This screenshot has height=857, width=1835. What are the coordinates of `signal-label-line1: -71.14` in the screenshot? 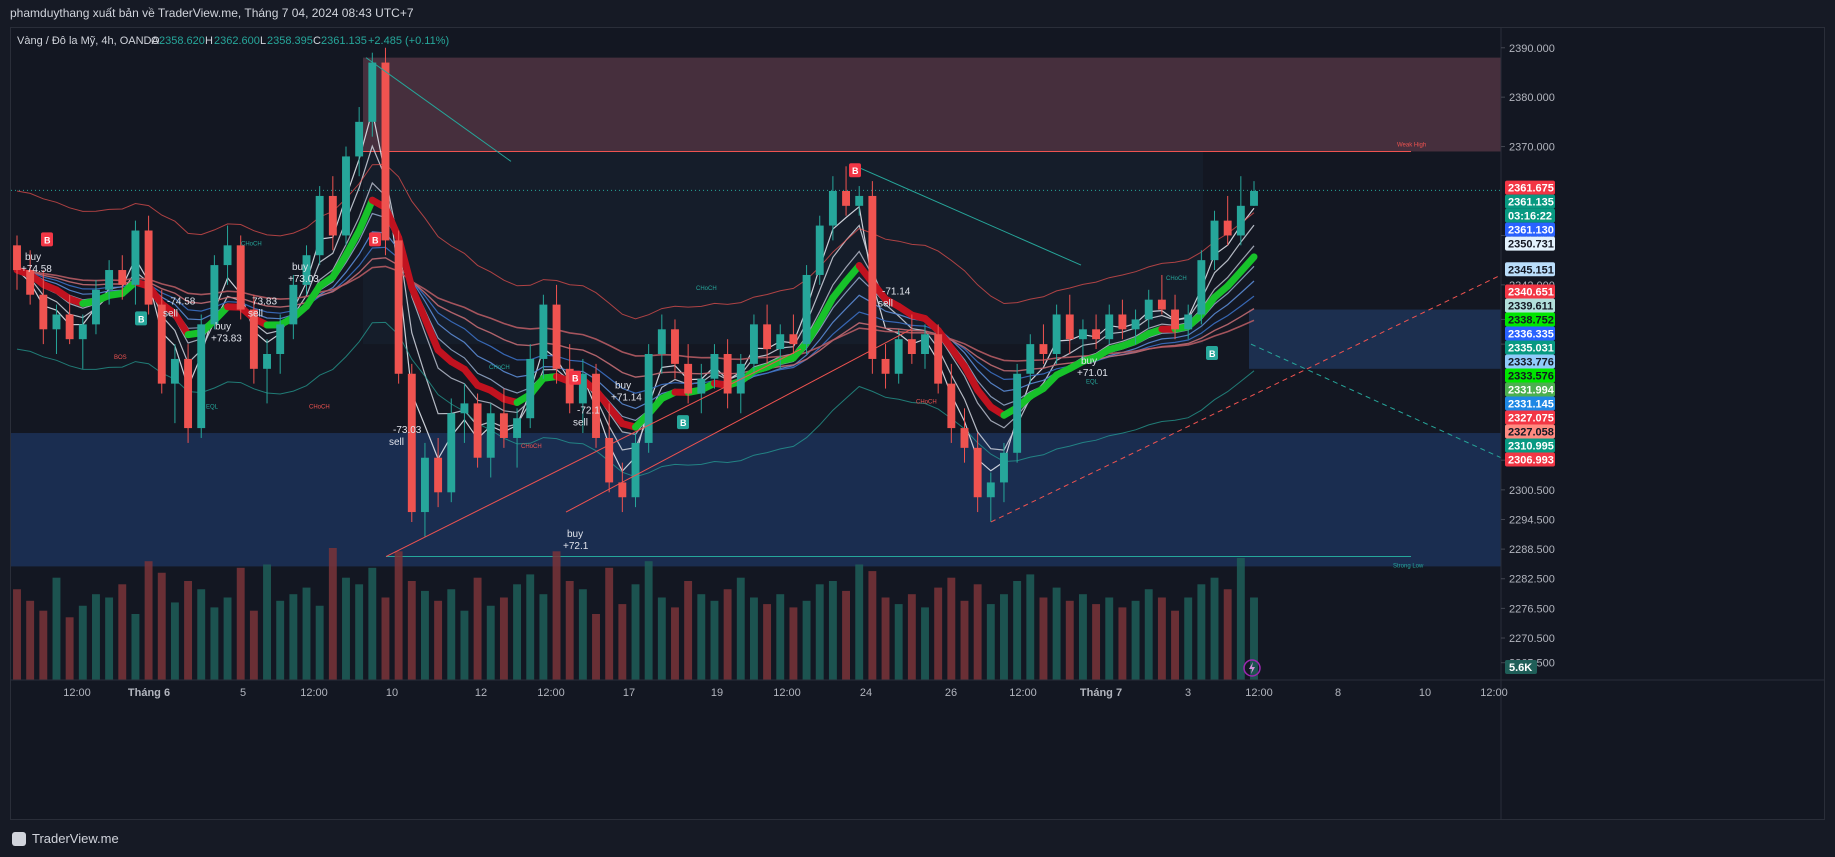 It's located at (896, 292).